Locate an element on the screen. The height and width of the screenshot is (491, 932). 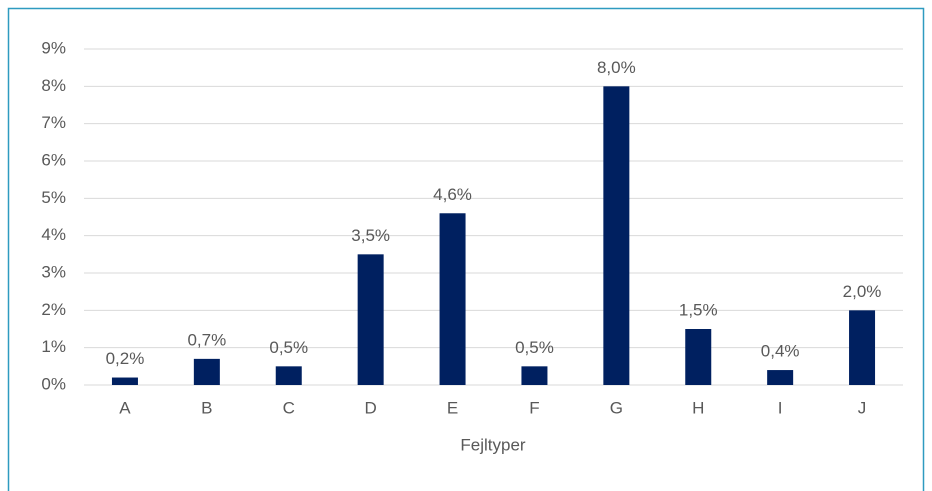
x-tick-label: G is located at coordinates (616, 407).